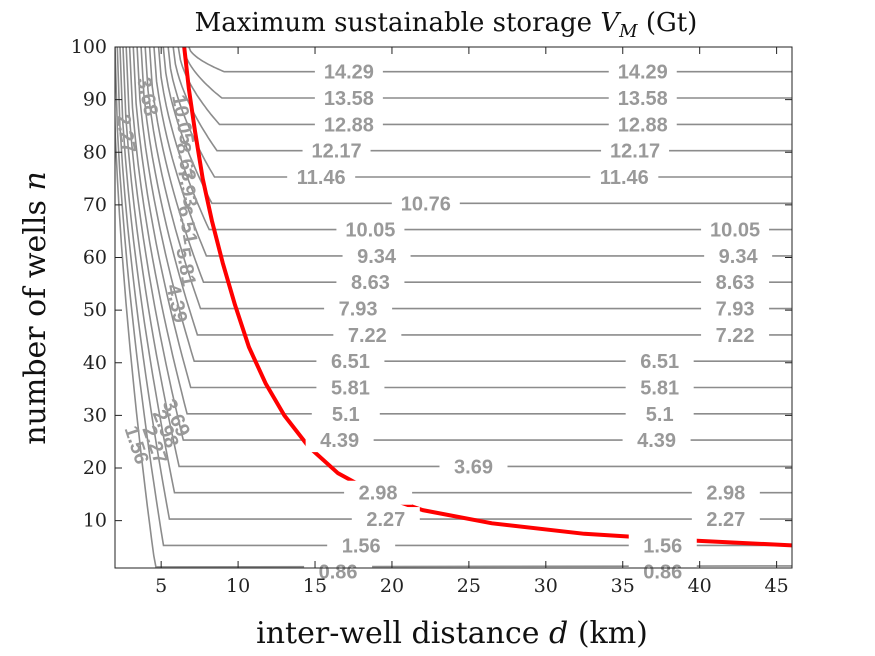 The image size is (875, 656). I want to click on contour-label-rotated: 5.81, so click(185, 267).